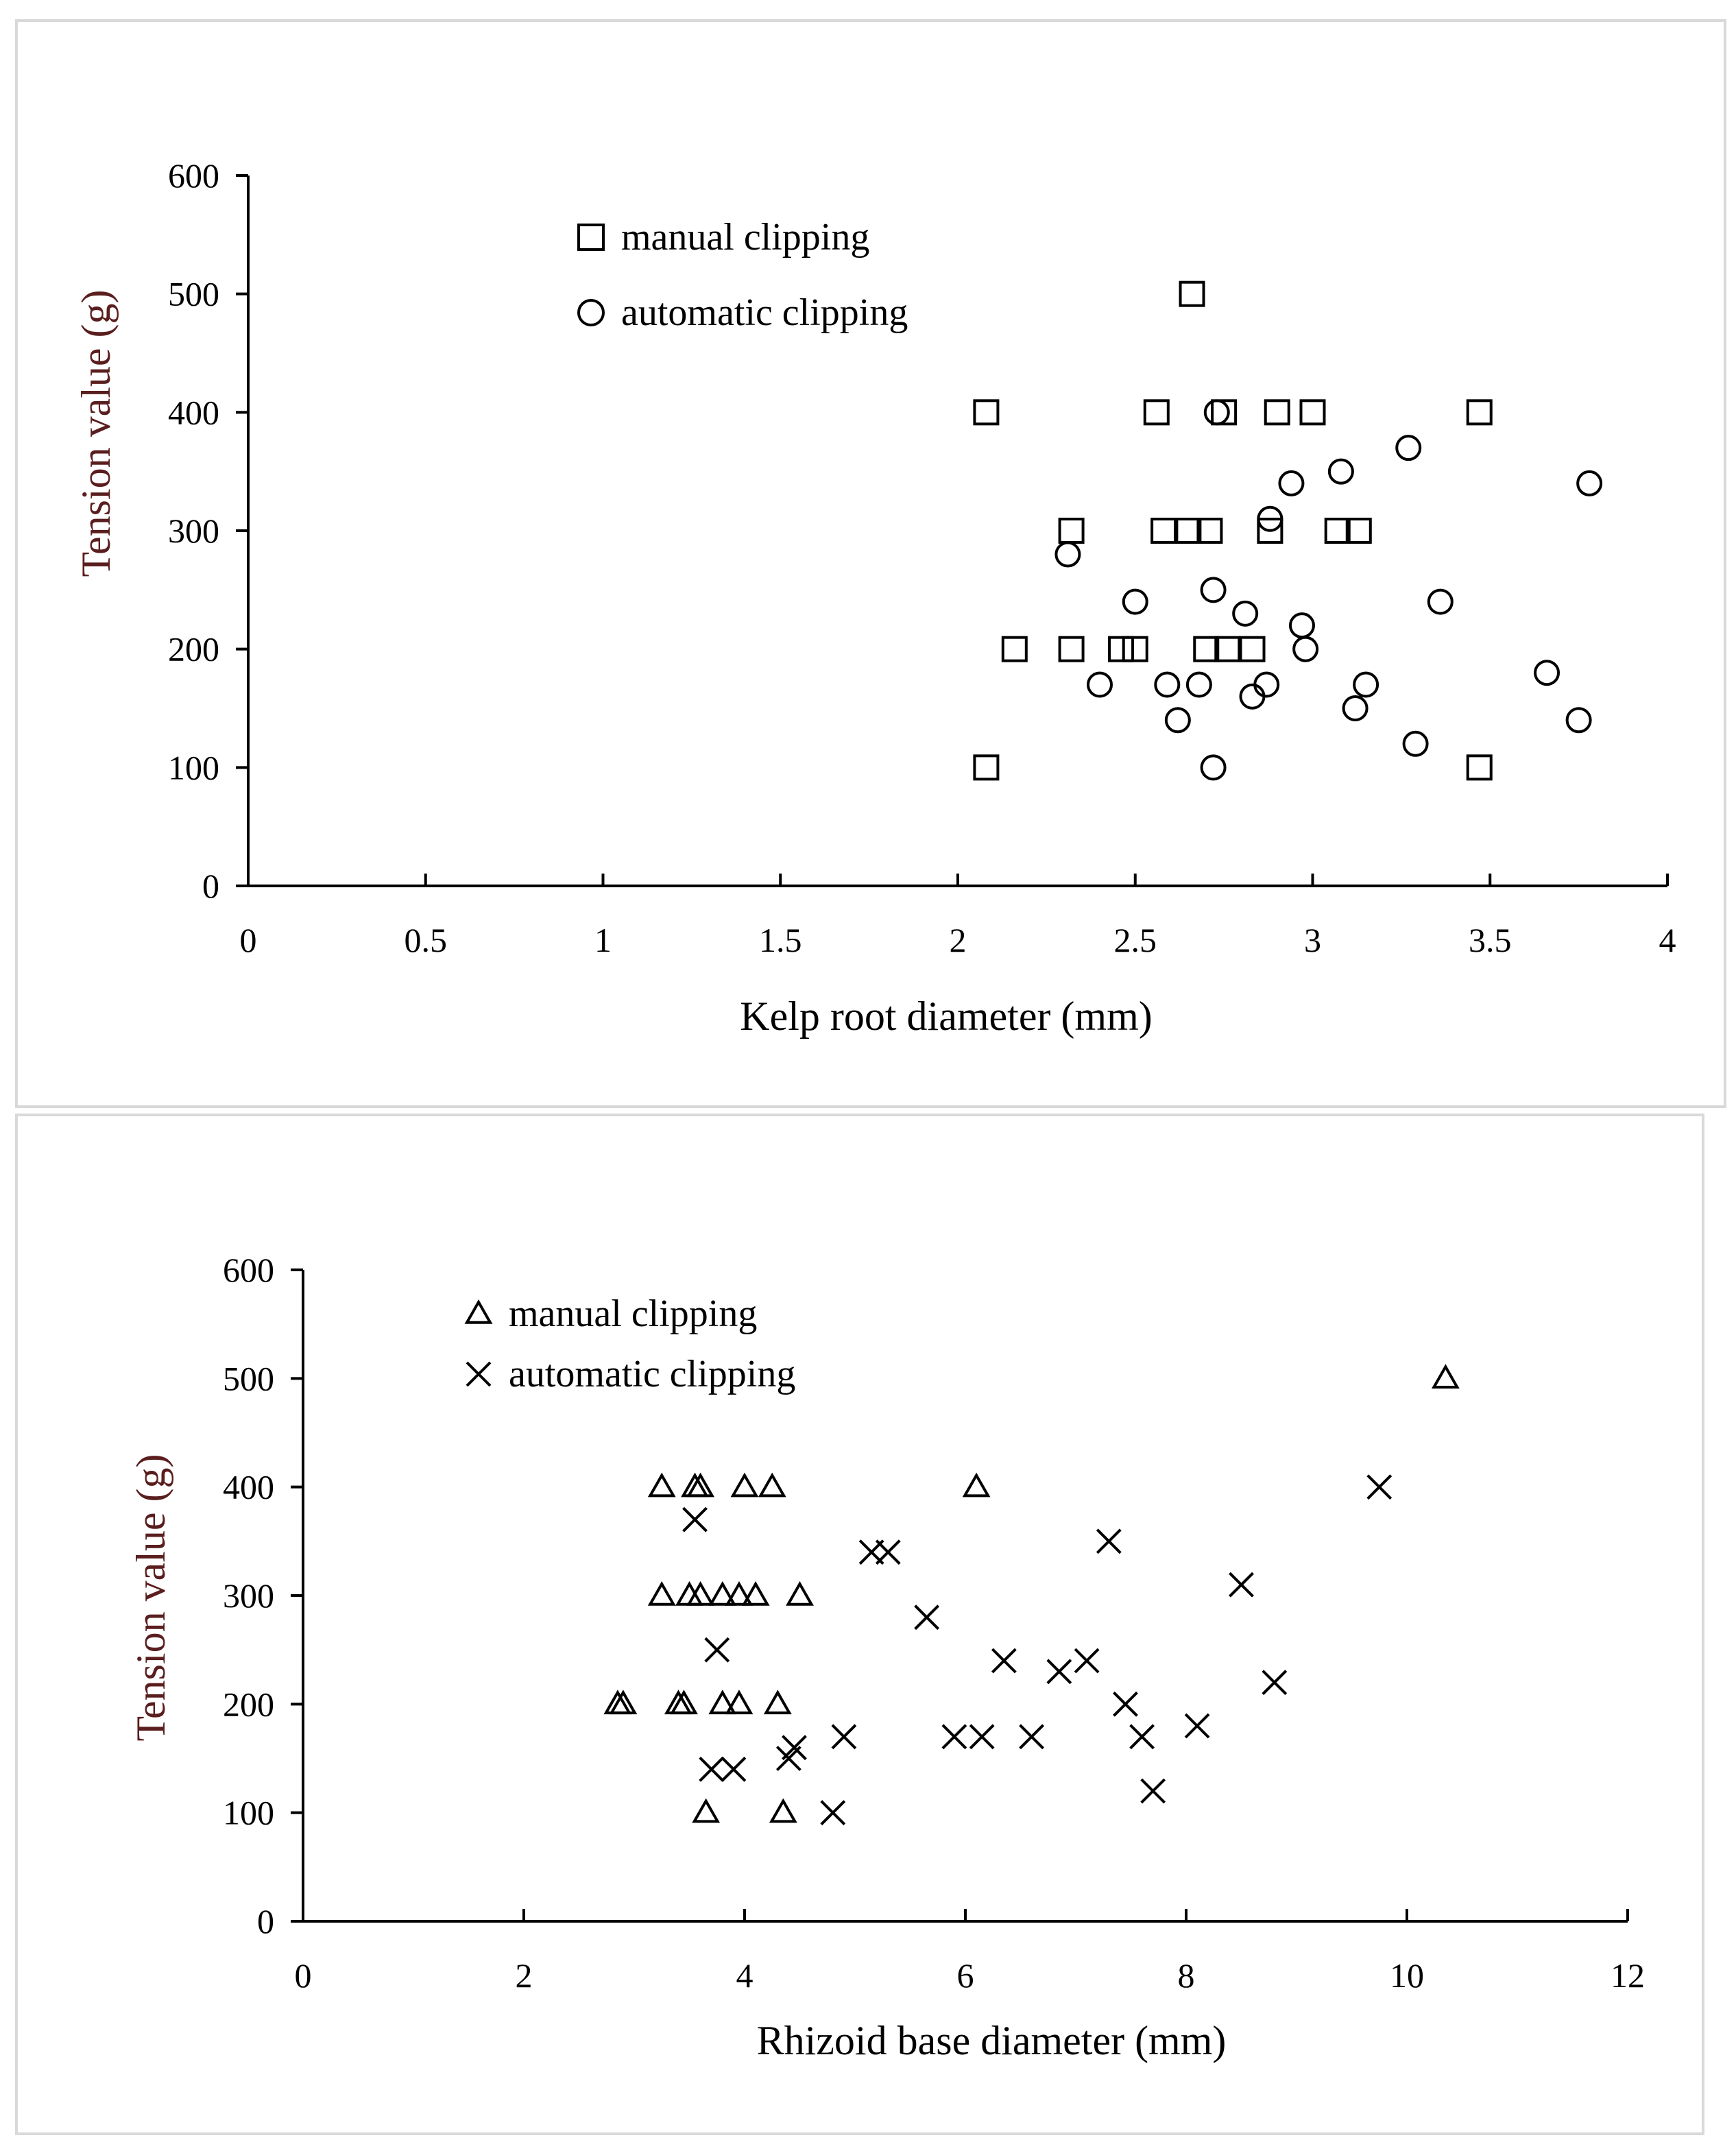 Image resolution: width=1736 pixels, height=2140 pixels. Describe the element at coordinates (1313, 940) in the screenshot. I see `x-tick-label: 3` at that location.